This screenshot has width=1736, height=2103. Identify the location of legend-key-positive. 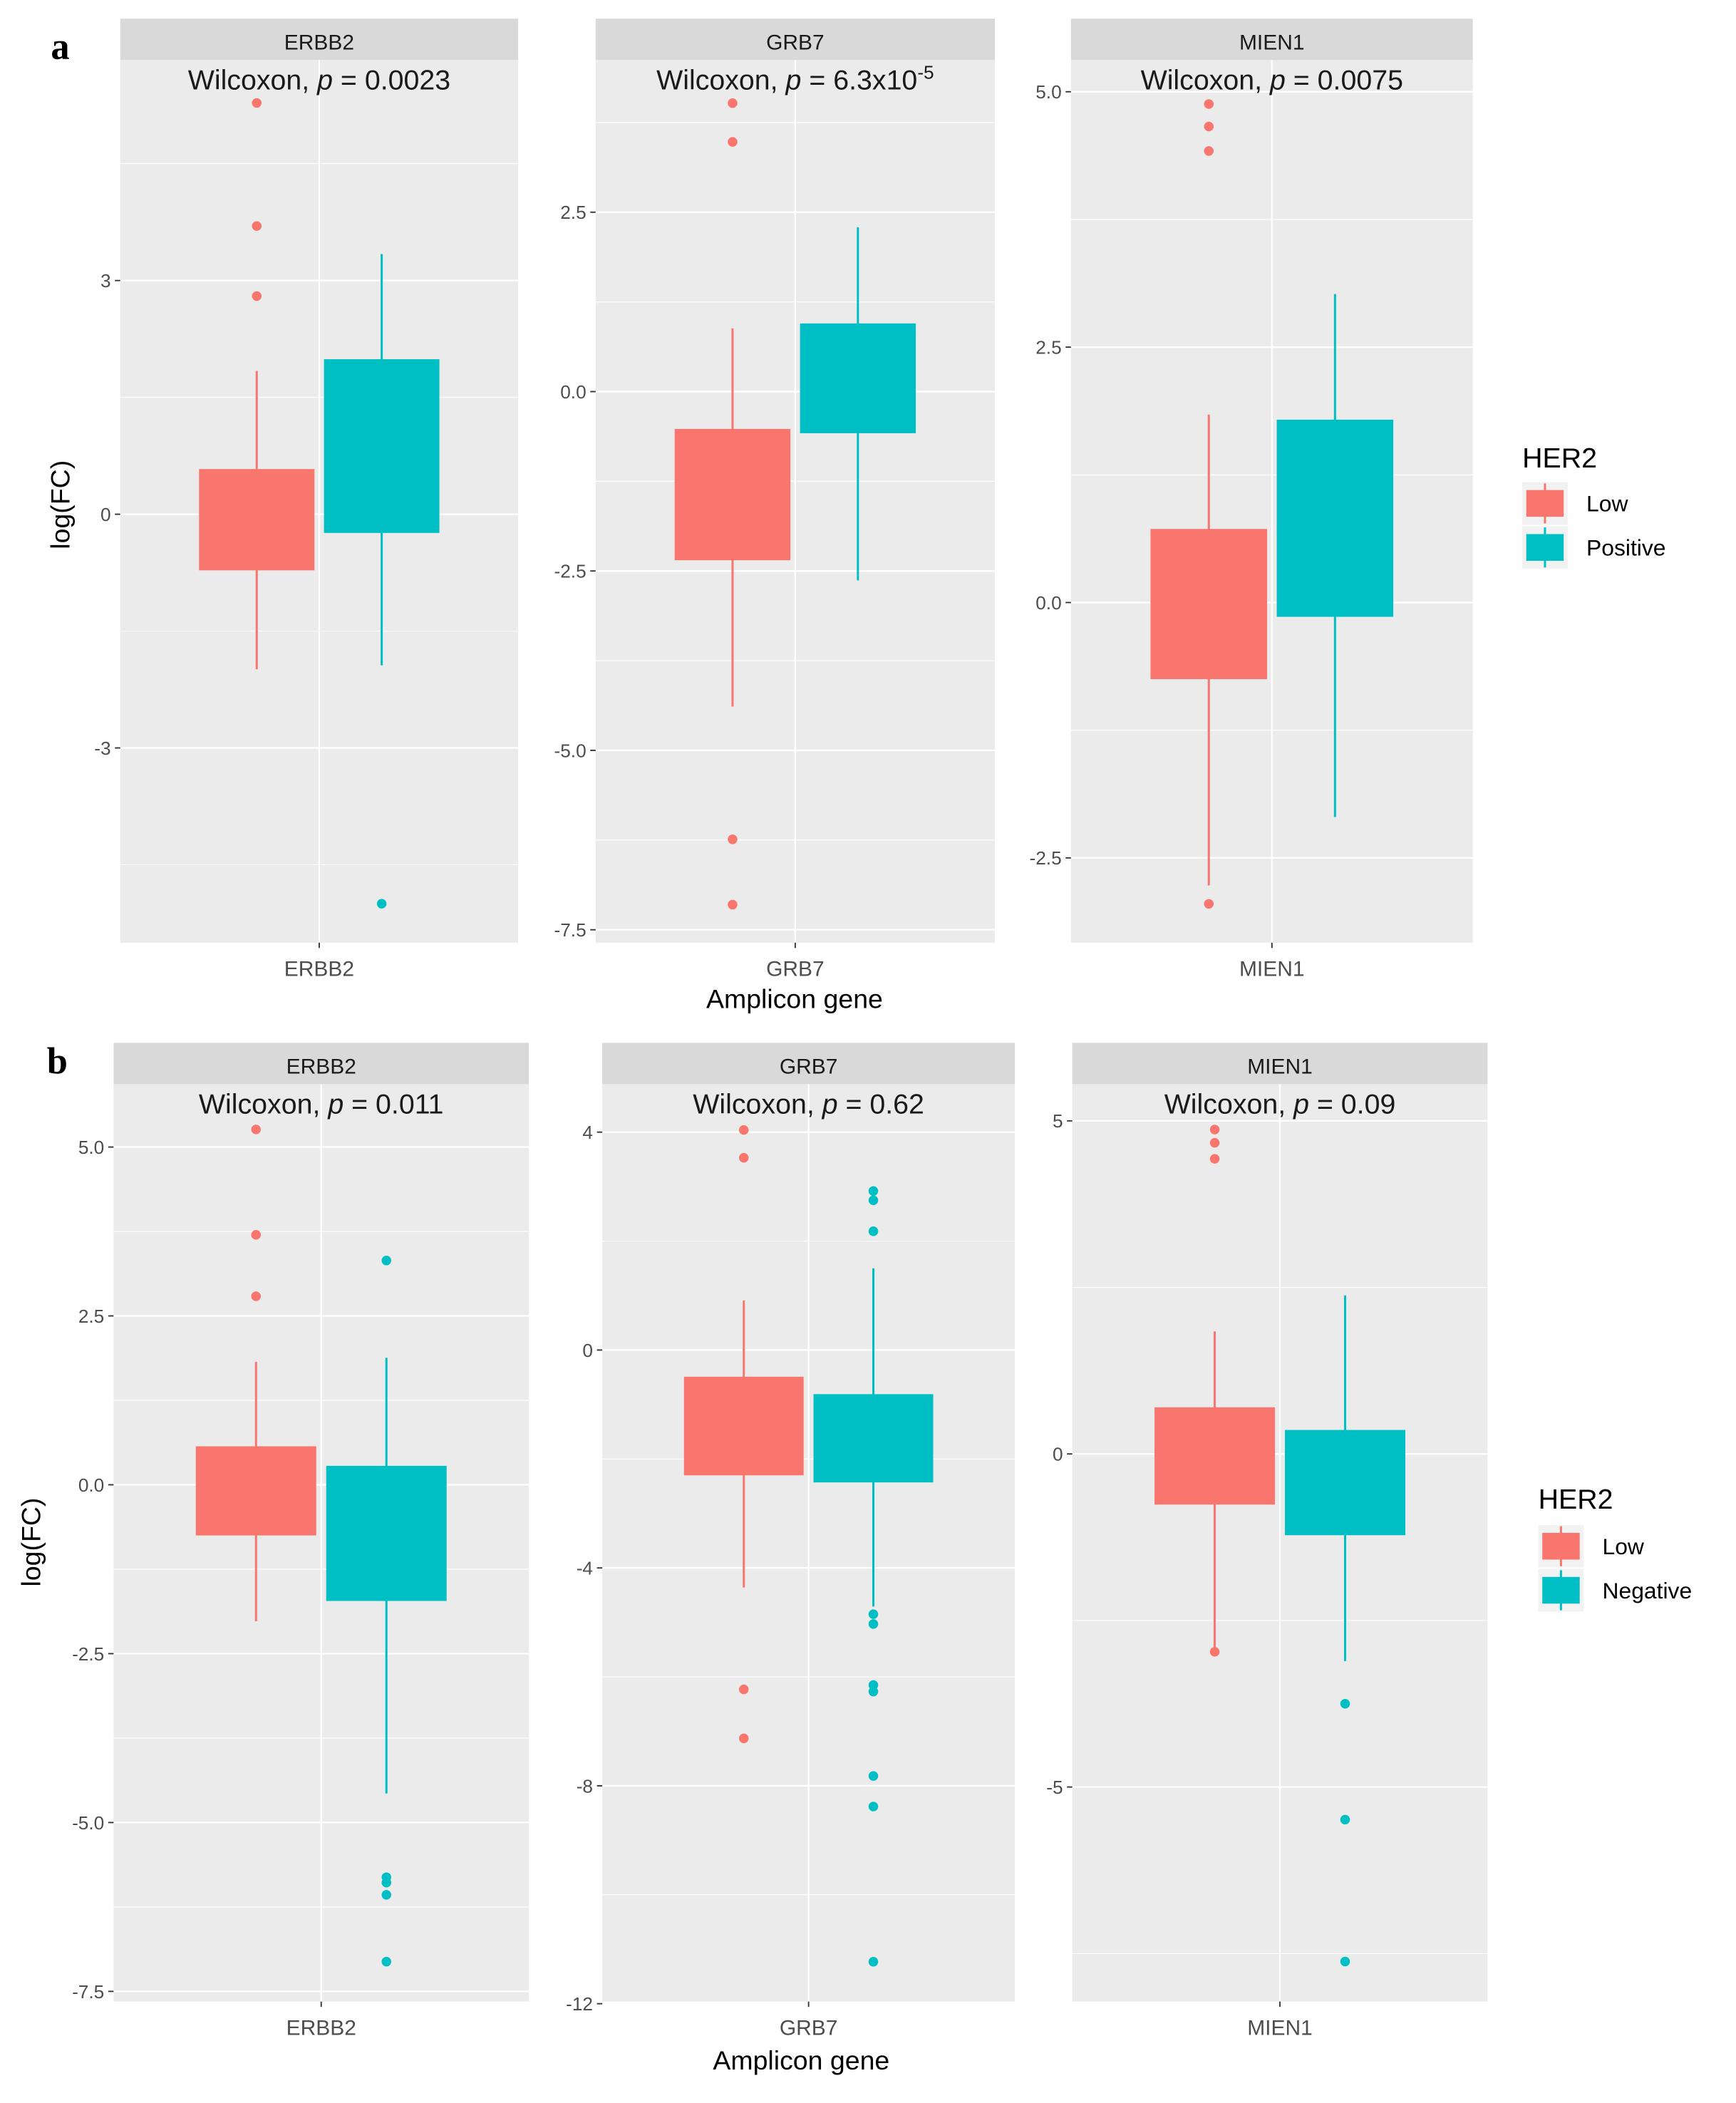
(1545, 547).